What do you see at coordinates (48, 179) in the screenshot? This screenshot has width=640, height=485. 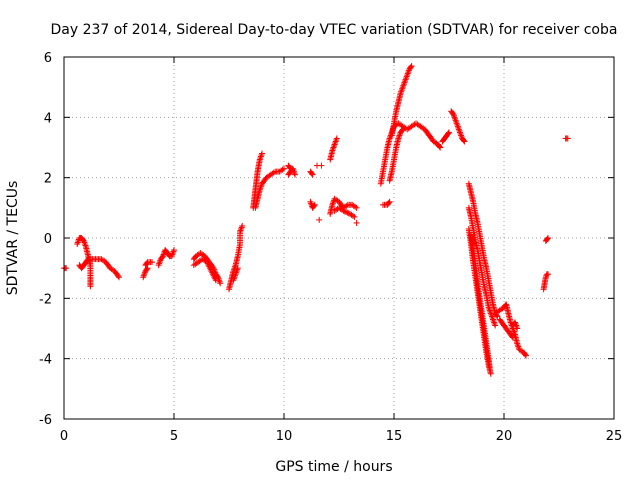 I see `y-tick-label: 2` at bounding box center [48, 179].